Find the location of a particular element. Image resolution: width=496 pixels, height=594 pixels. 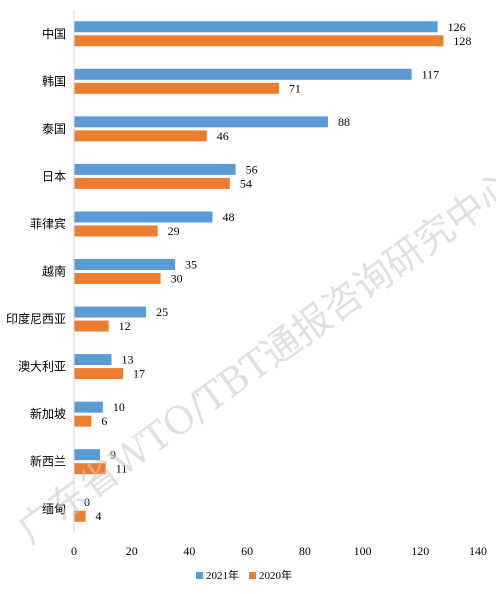

category-label: 韩国 is located at coordinates (54, 80).